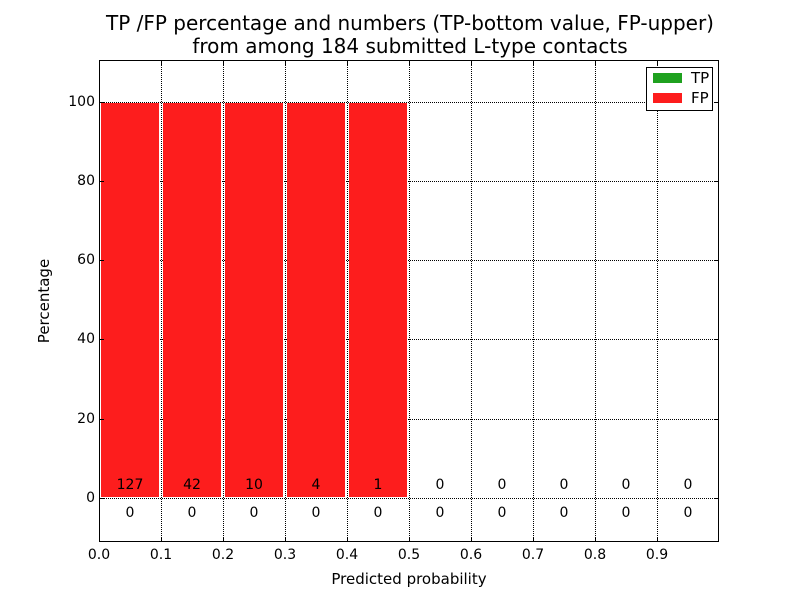 Image resolution: width=800 pixels, height=600 pixels. What do you see at coordinates (316, 485) in the screenshot?
I see `fp-count-label: 4` at bounding box center [316, 485].